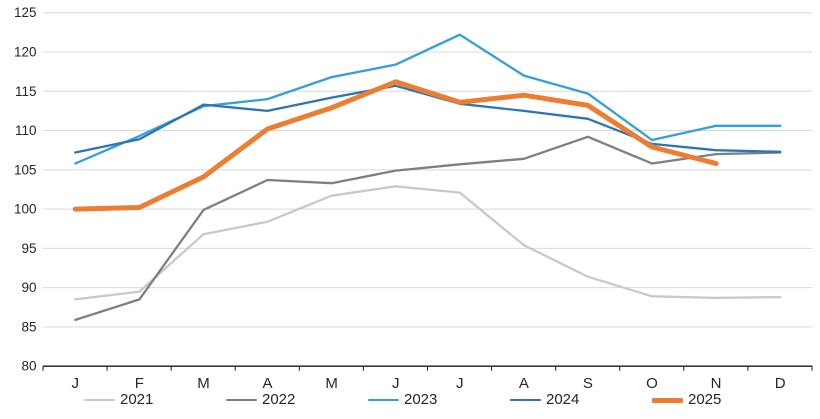 The image size is (820, 419). Describe the element at coordinates (705, 399) in the screenshot. I see `legend-label: 2025` at that location.